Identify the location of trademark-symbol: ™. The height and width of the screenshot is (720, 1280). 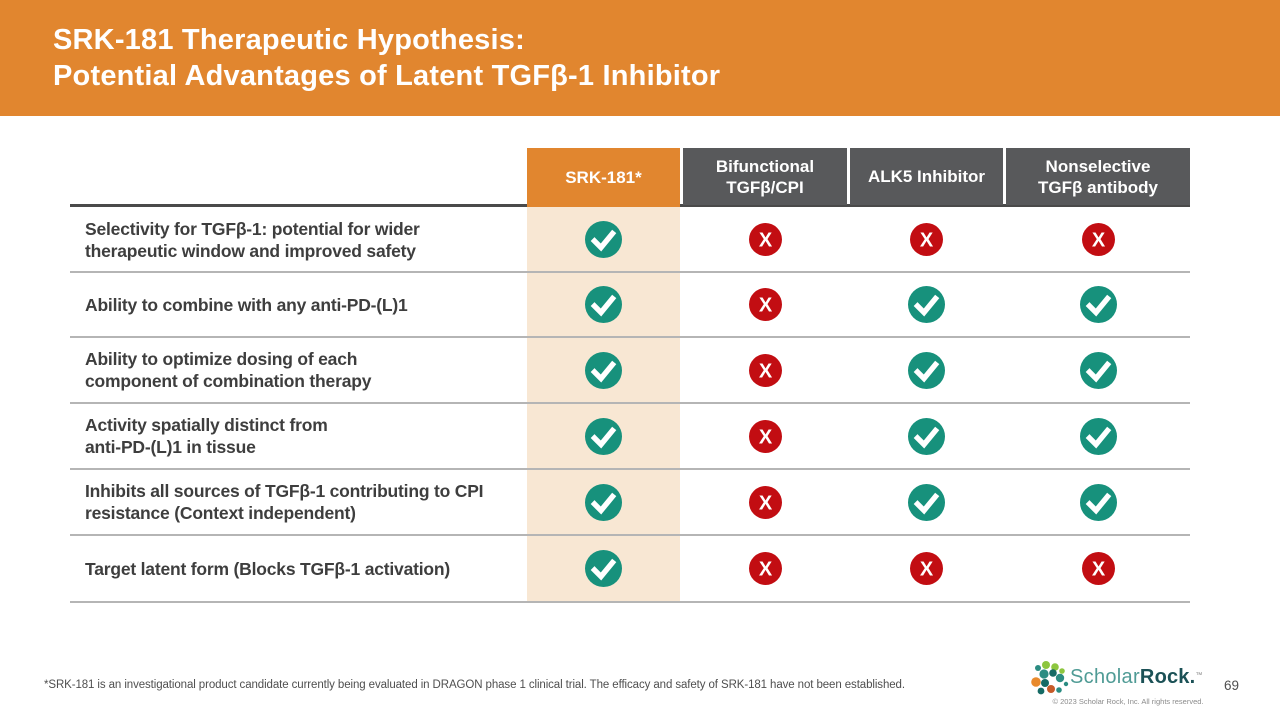
(1199, 675).